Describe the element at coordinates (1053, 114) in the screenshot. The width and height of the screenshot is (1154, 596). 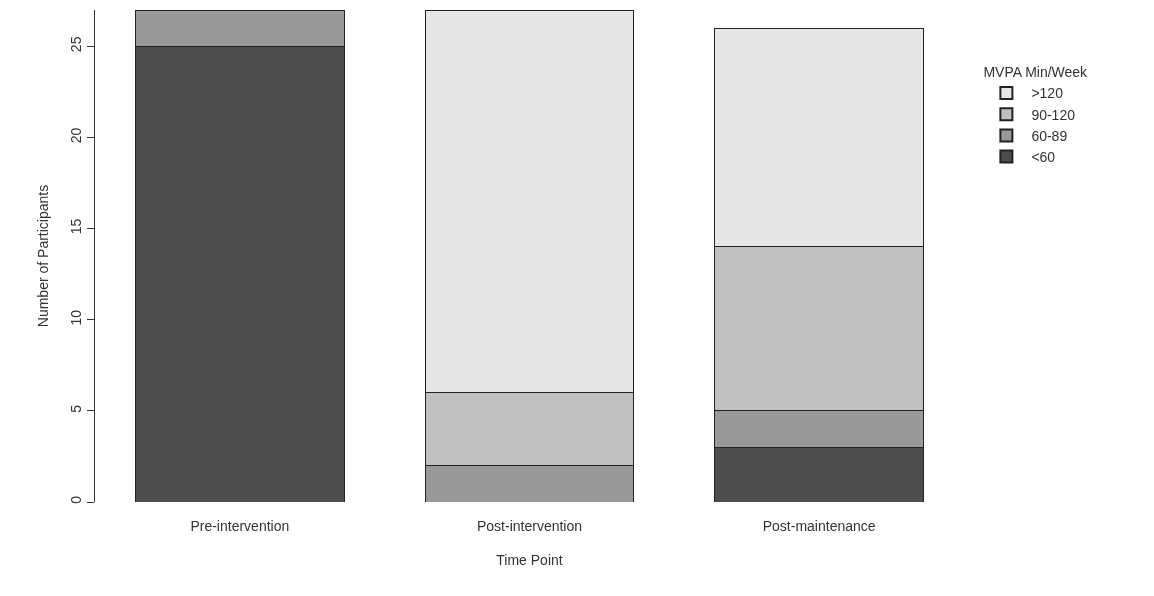
I see `legend-label: 90-120` at that location.